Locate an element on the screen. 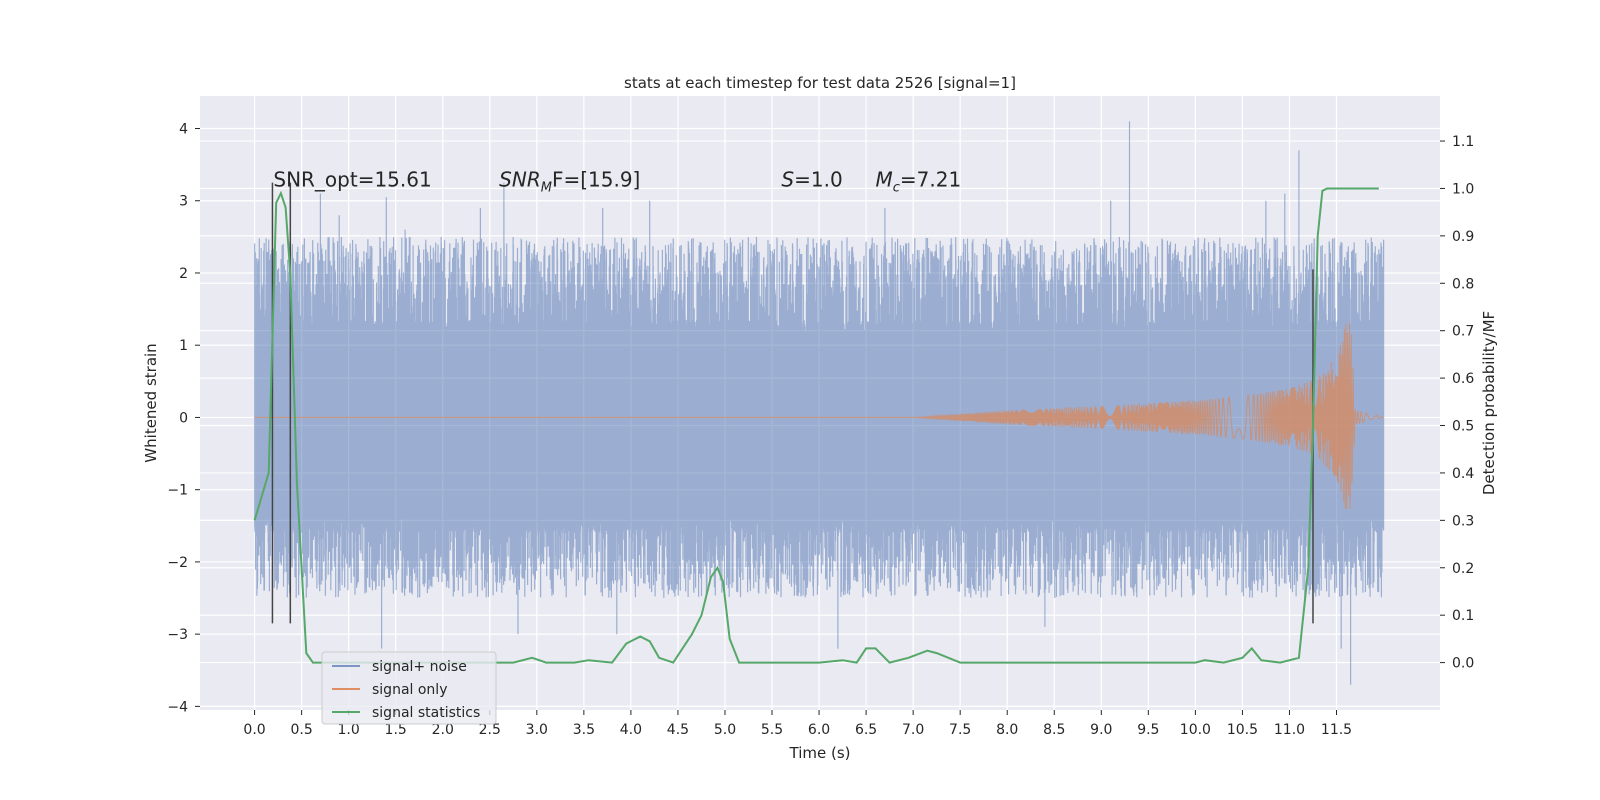  x-tick-label: 7.0 is located at coordinates (913, 730).